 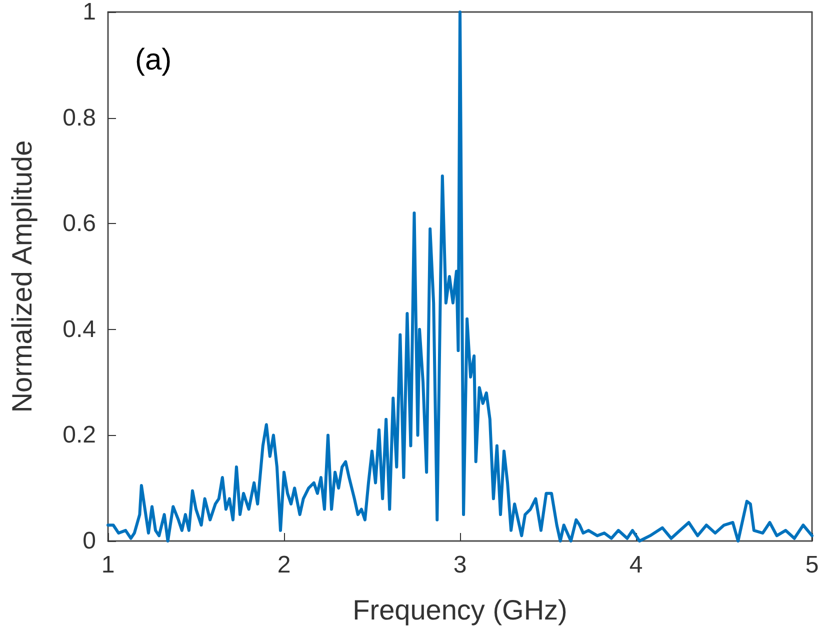 What do you see at coordinates (79, 329) in the screenshot?
I see `y-tick-label: 0.4` at bounding box center [79, 329].